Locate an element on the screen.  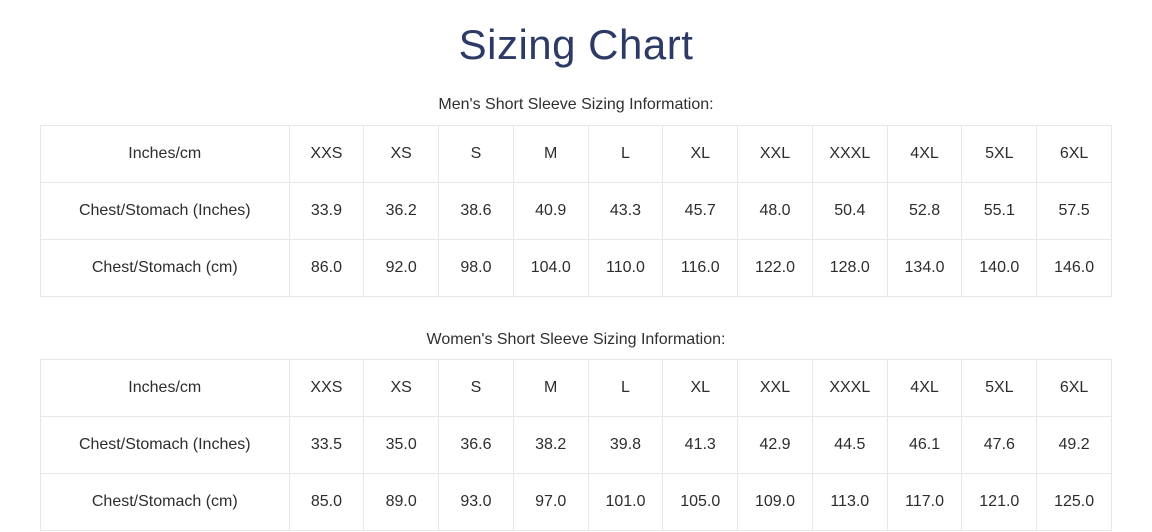
table-cell: 48.0 is located at coordinates (775, 210).